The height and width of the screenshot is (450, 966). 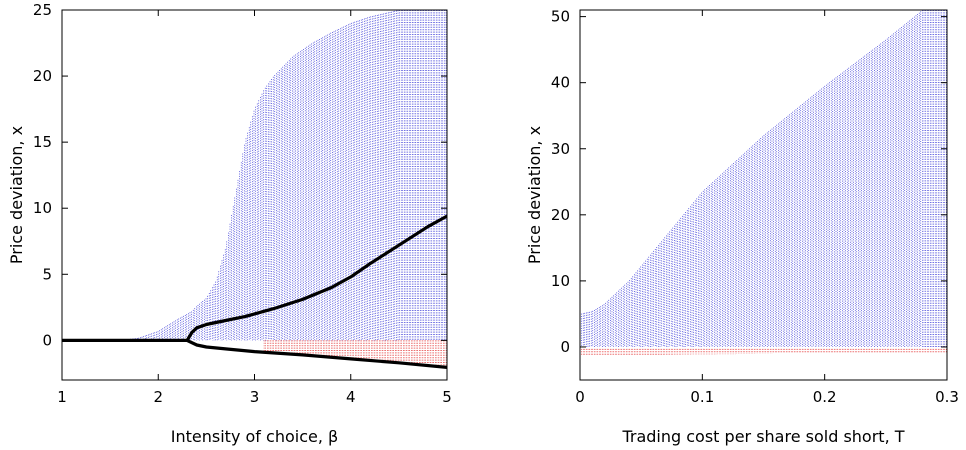 What do you see at coordinates (702, 397) in the screenshot?
I see `x-tick-label: 0.1` at bounding box center [702, 397].